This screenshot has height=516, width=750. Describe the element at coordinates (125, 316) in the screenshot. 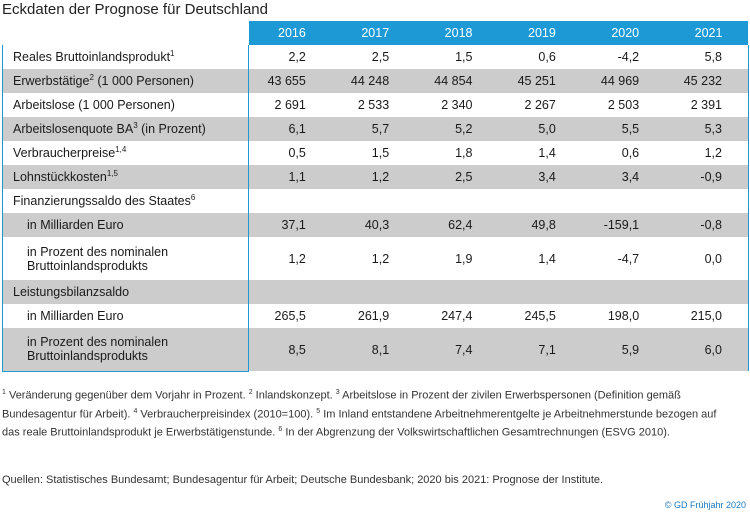

I see `row-label: in Milliarden Euro` at that location.